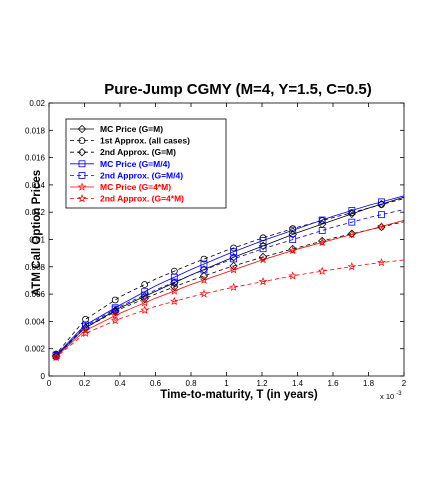 This screenshot has height=491, width=436. What do you see at coordinates (138, 152) in the screenshot?
I see `legend-entry-label: 2nd Approx. (G=M)` at bounding box center [138, 152].